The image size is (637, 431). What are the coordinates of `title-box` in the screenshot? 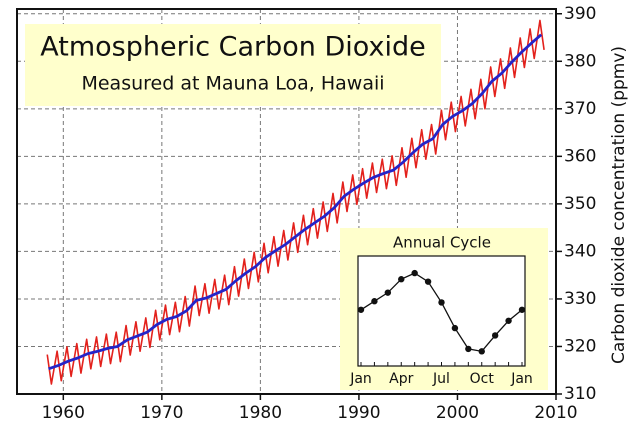 It's located at (233, 65).